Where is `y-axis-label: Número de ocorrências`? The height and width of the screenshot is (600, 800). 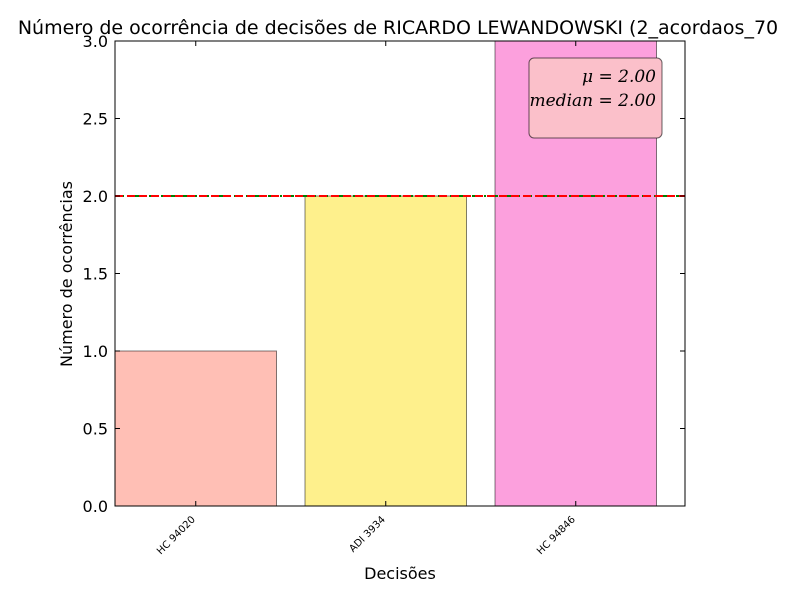
y-axis-label: Número de ocorrências is located at coordinates (66, 274).